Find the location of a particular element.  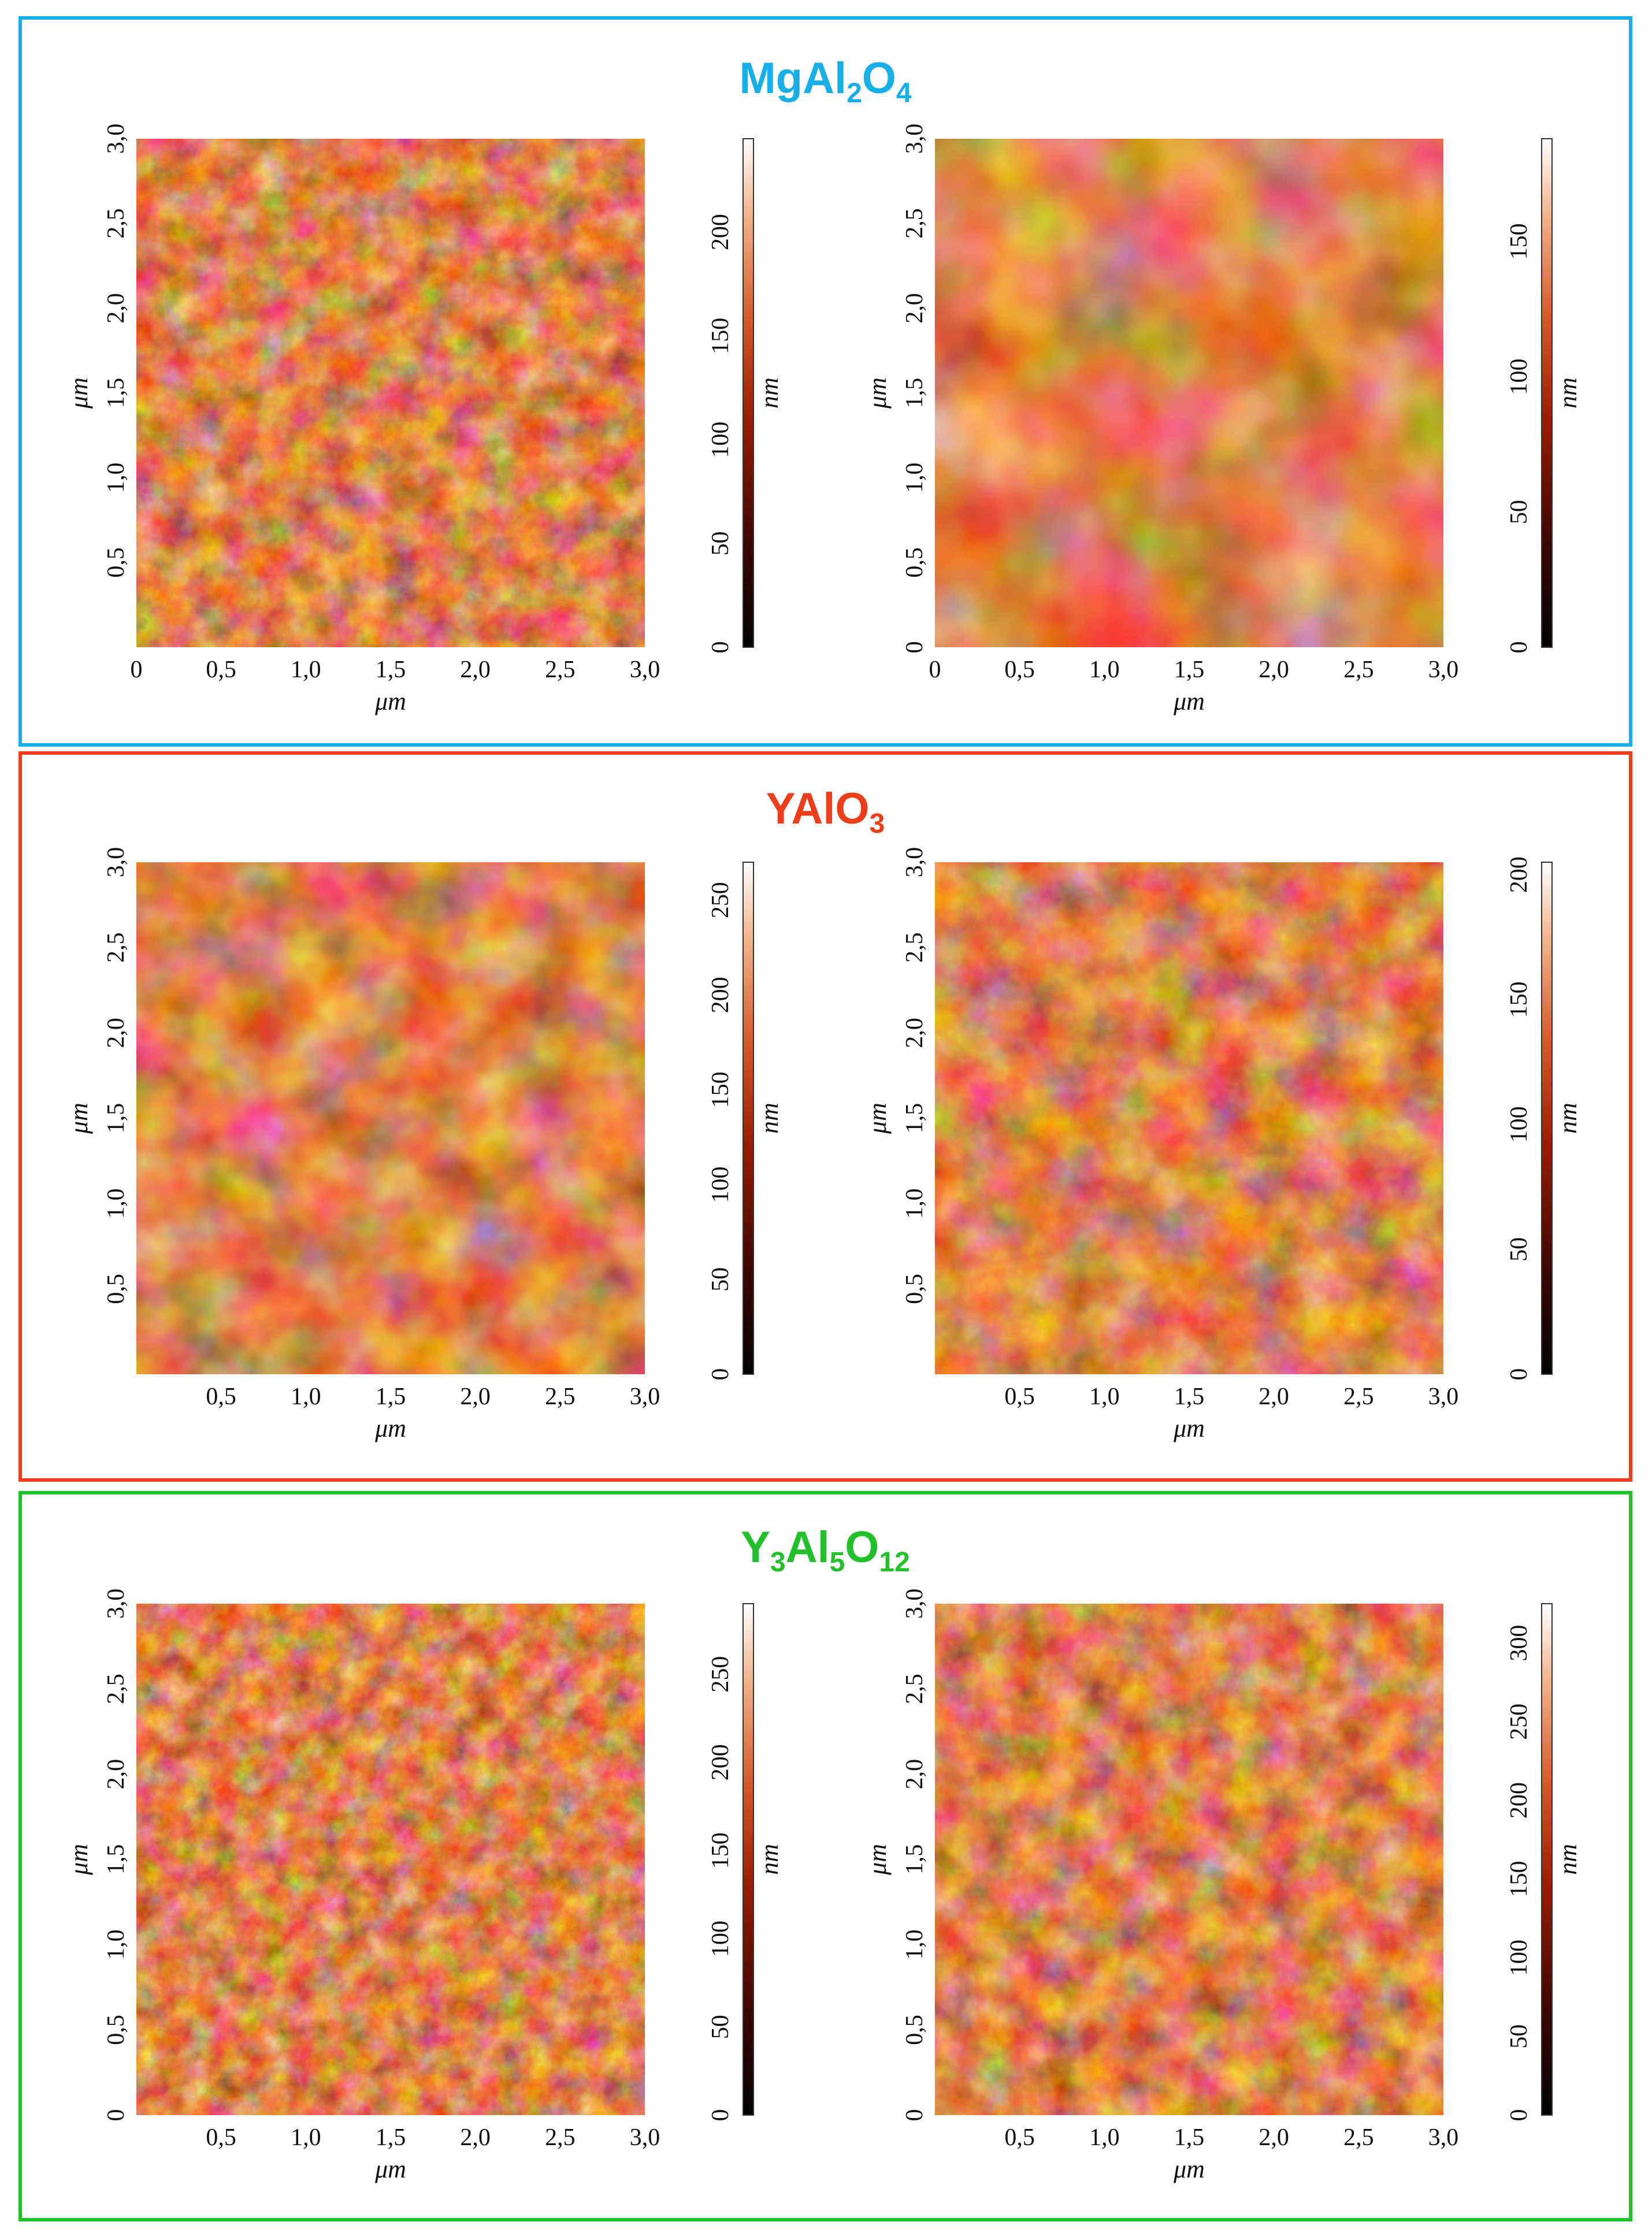

section-title: Y3Al5O12 is located at coordinates (825, 1550).